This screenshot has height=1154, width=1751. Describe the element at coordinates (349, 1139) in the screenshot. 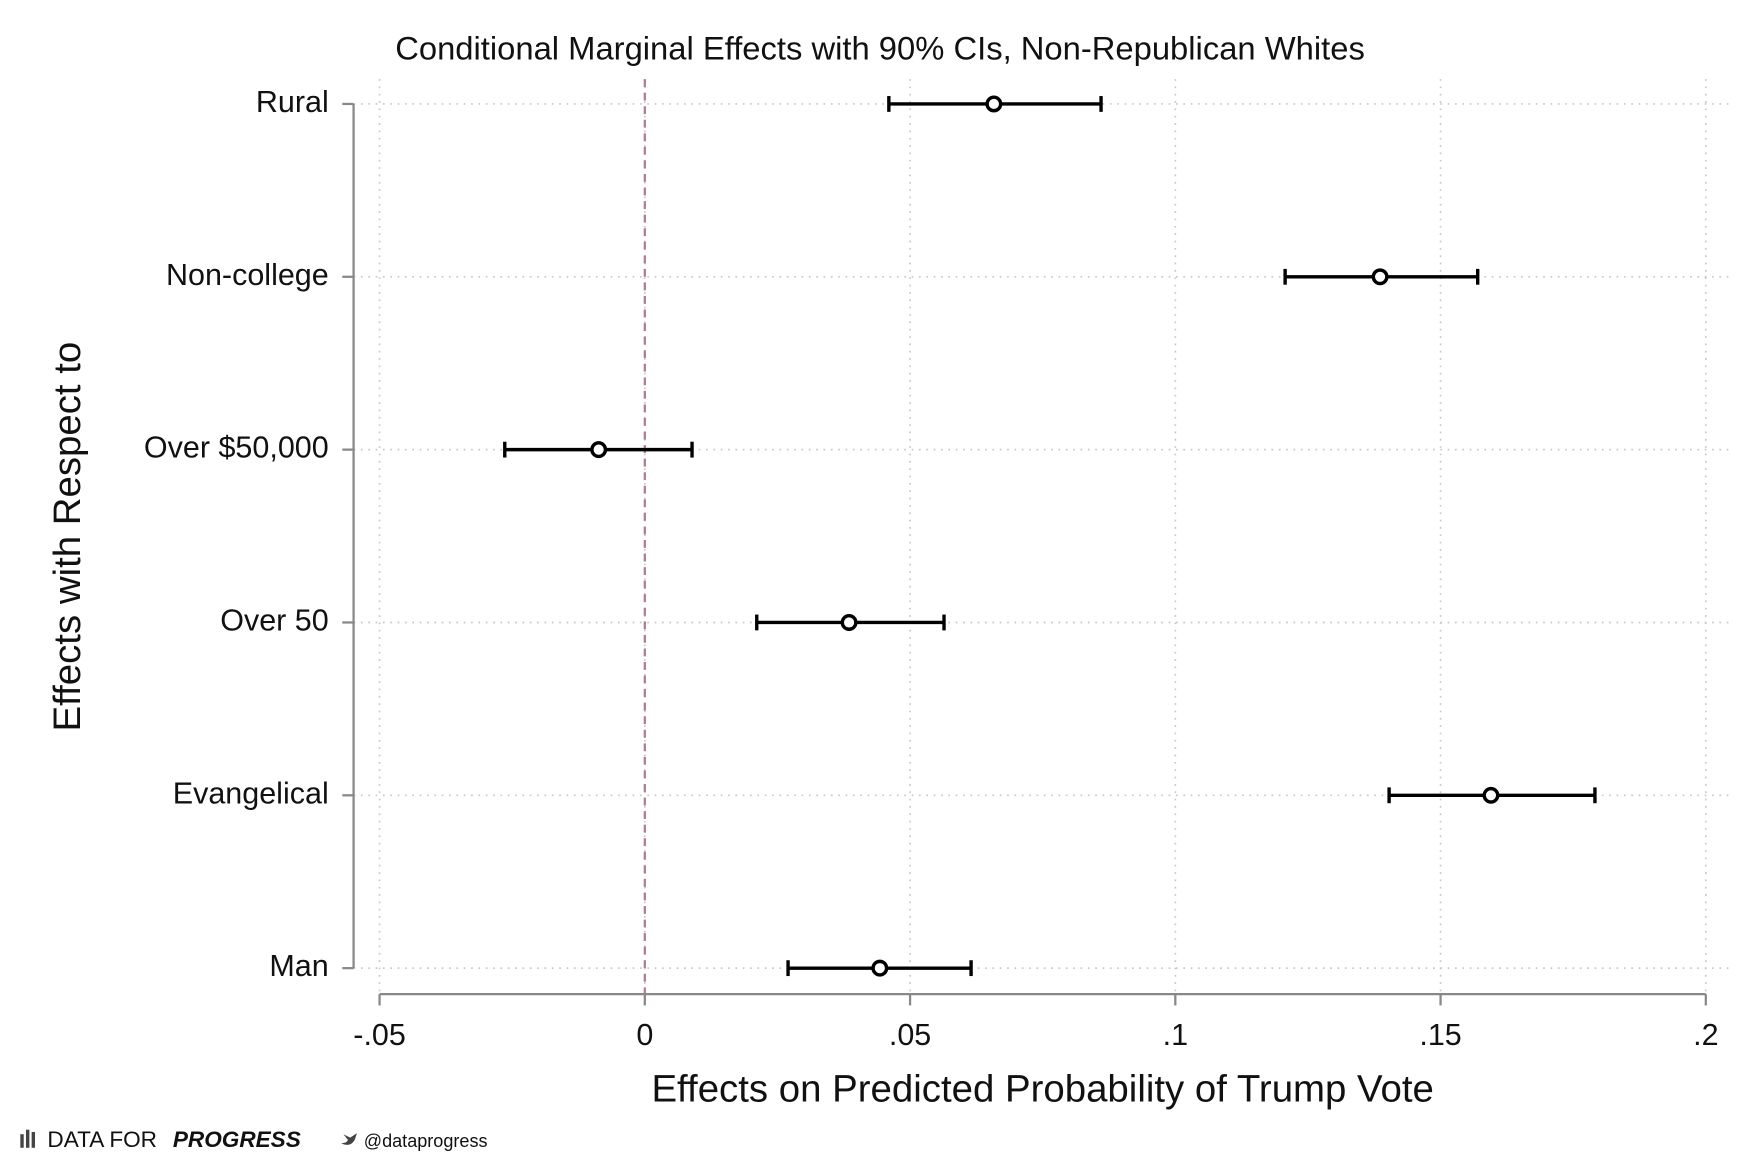

I see `twitter-icon` at that location.